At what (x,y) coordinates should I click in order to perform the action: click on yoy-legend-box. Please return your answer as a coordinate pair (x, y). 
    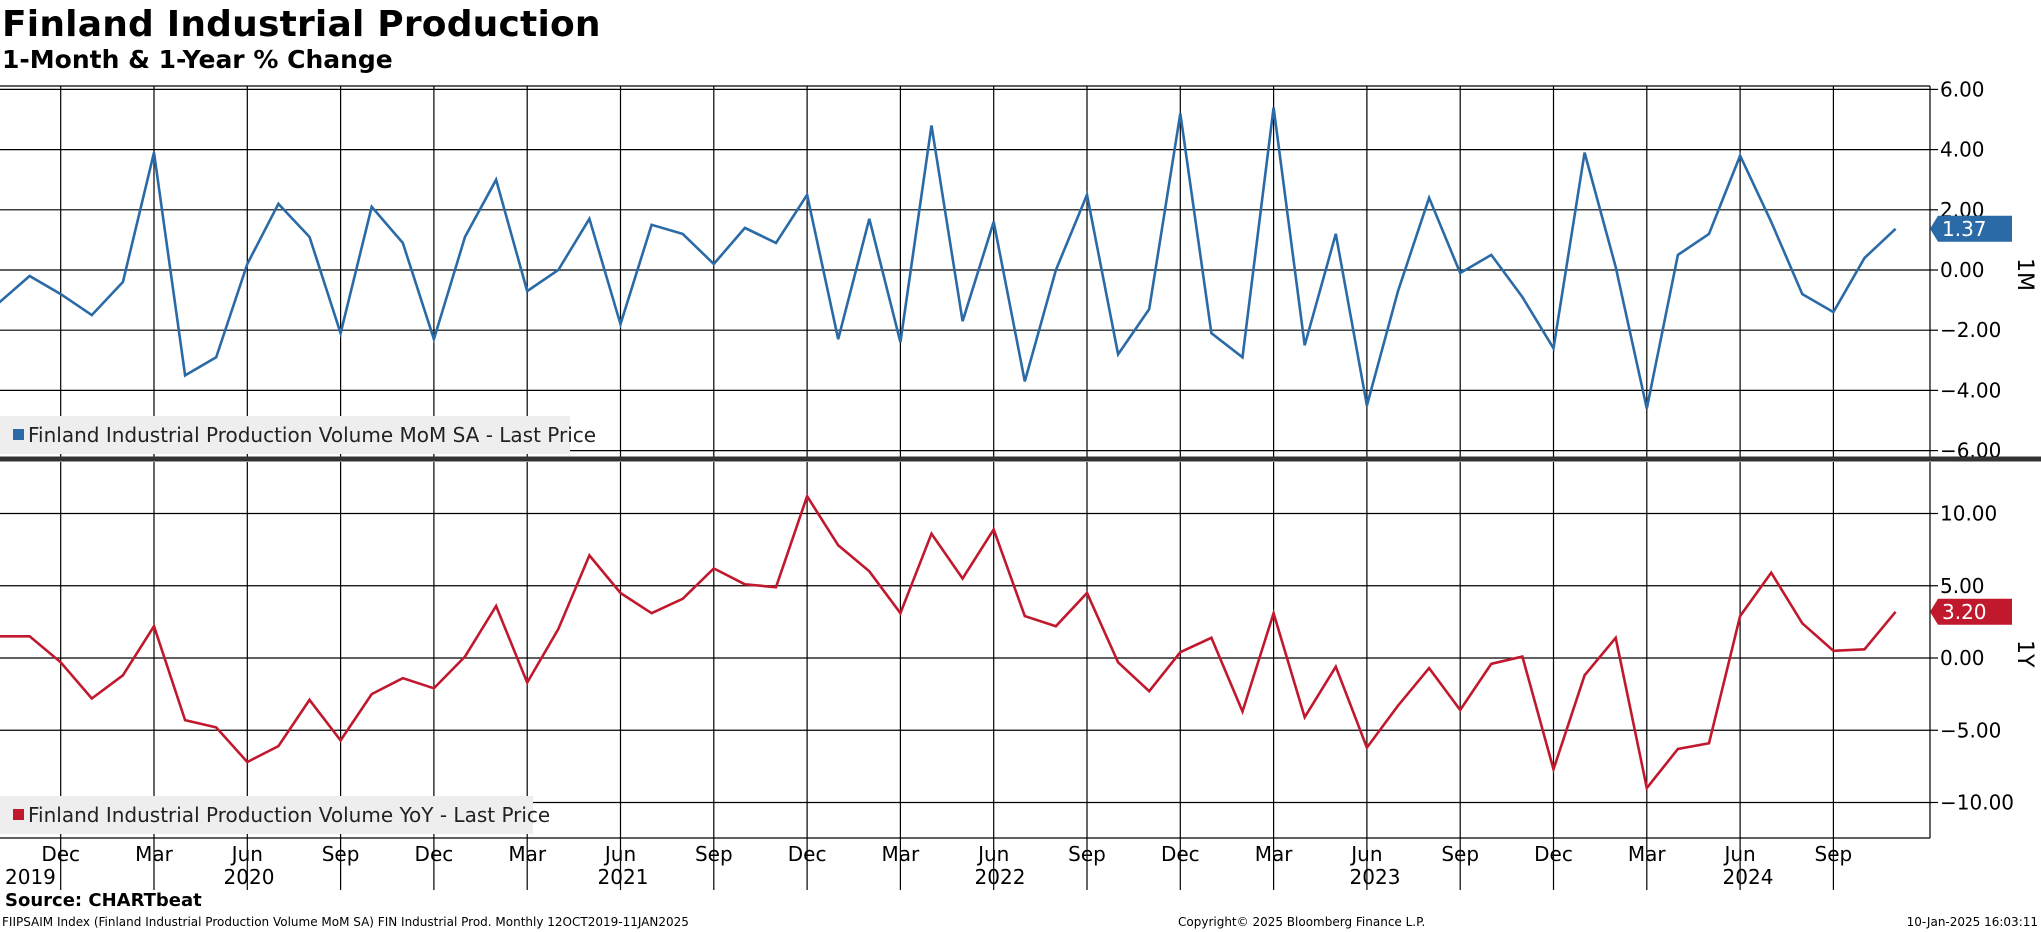
    Looking at the image, I should click on (266, 815).